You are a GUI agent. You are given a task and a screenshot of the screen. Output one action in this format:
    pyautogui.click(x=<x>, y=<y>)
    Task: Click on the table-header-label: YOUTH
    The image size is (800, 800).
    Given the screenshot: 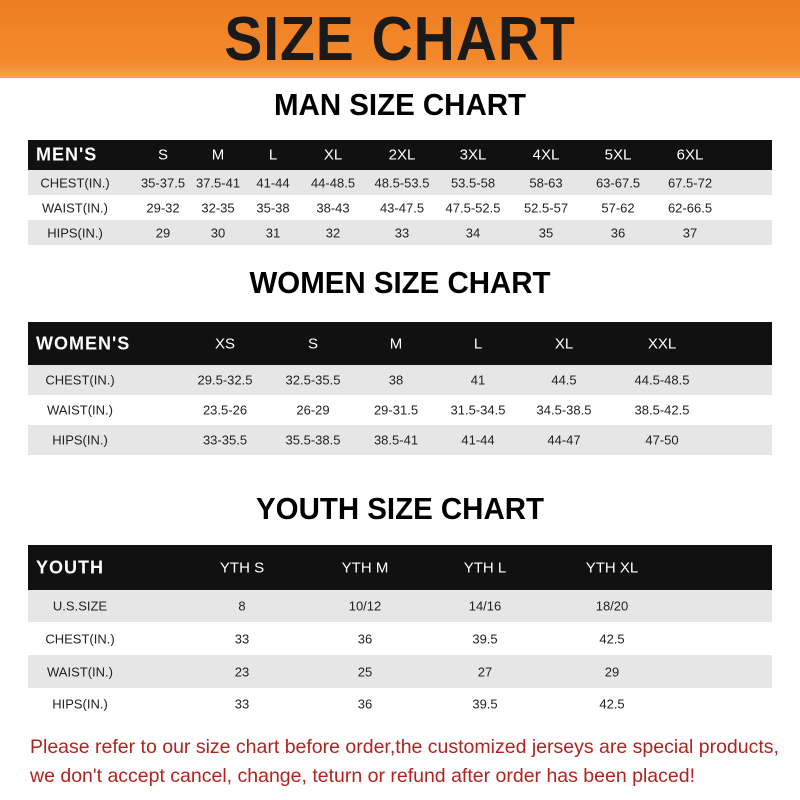 What is the action you would take?
    pyautogui.click(x=70, y=567)
    